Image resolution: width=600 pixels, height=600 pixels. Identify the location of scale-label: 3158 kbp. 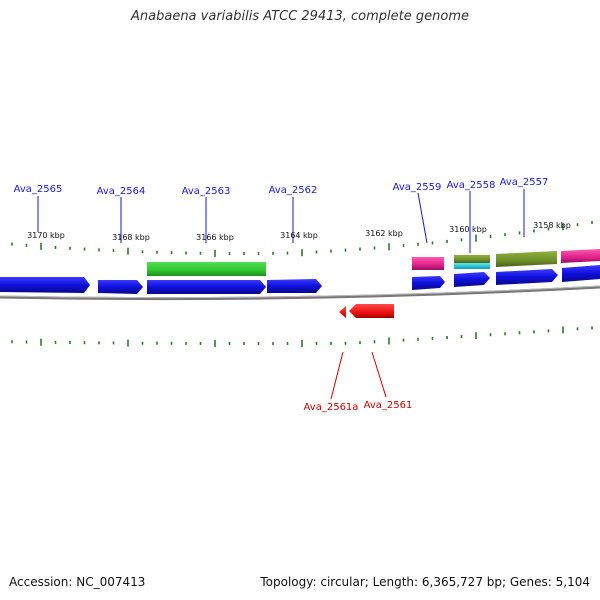
(552, 225).